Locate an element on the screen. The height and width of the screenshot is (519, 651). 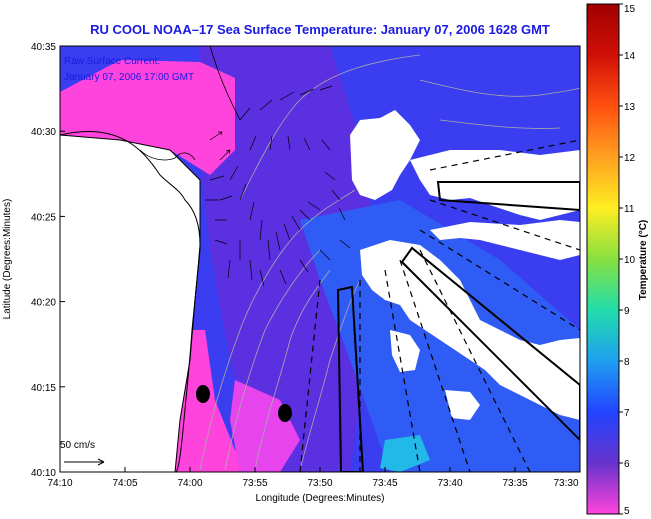
coastline-inlet is located at coordinates (167, 155).